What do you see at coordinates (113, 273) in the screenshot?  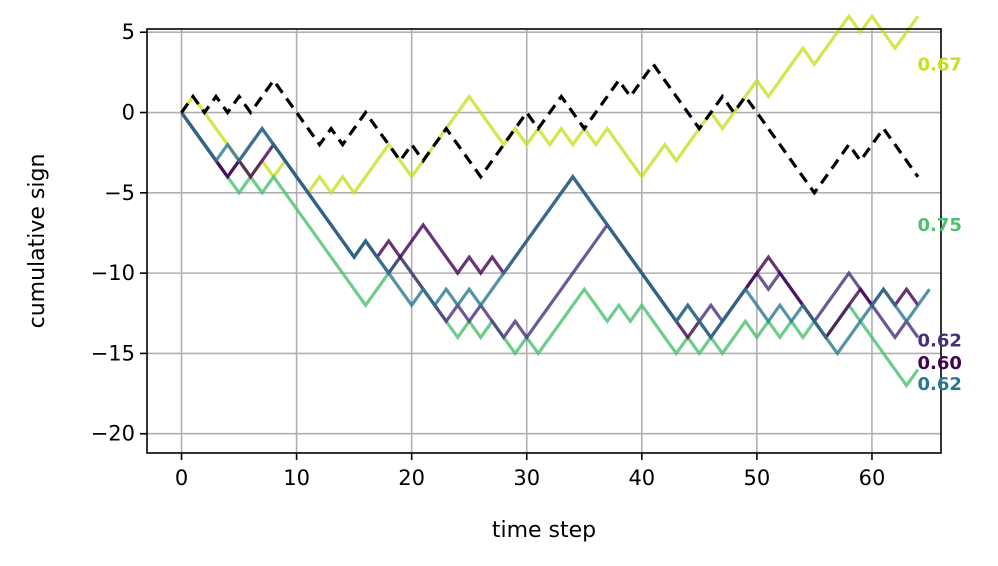 I see `y-tick-label: −10` at bounding box center [113, 273].